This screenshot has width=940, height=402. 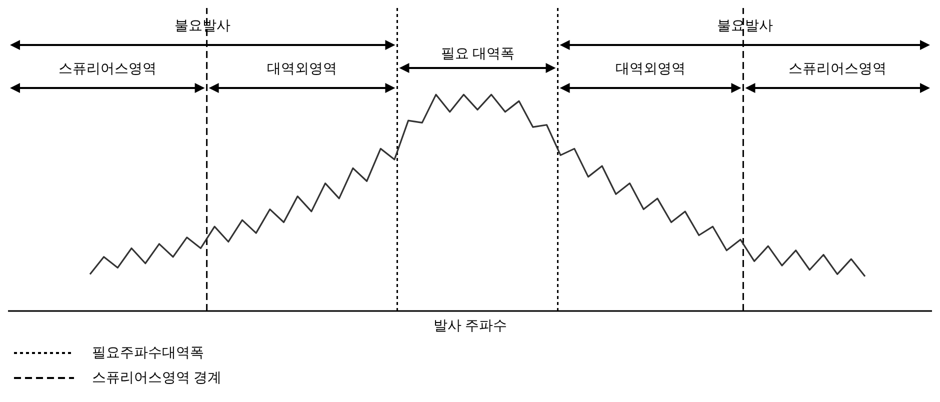 What do you see at coordinates (148, 353) in the screenshot?
I see `text: 필요주파수대역폭` at bounding box center [148, 353].